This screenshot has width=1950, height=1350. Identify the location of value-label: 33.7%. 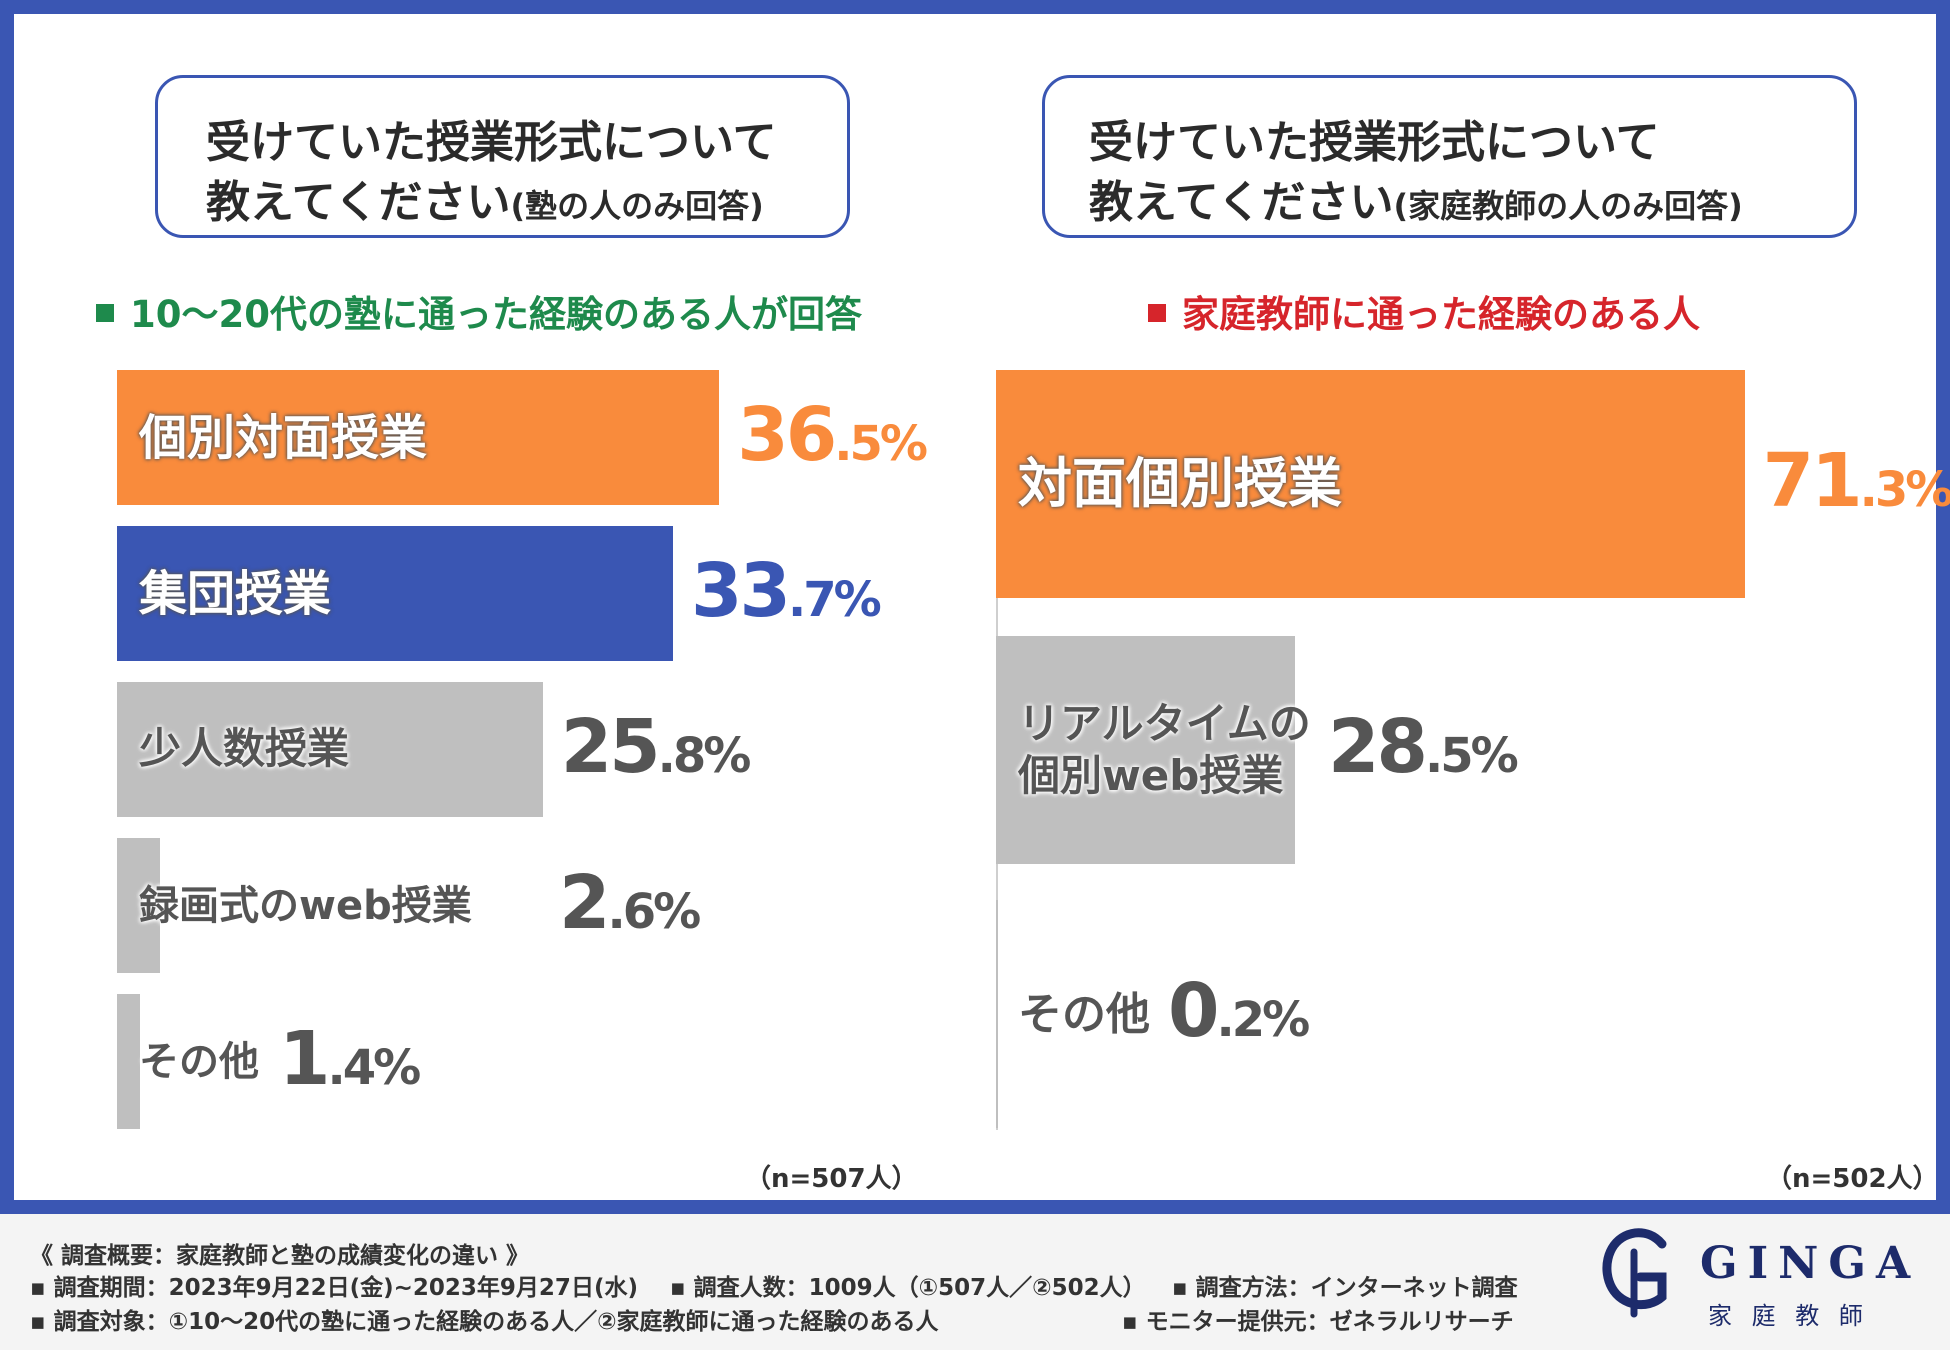
(786, 590).